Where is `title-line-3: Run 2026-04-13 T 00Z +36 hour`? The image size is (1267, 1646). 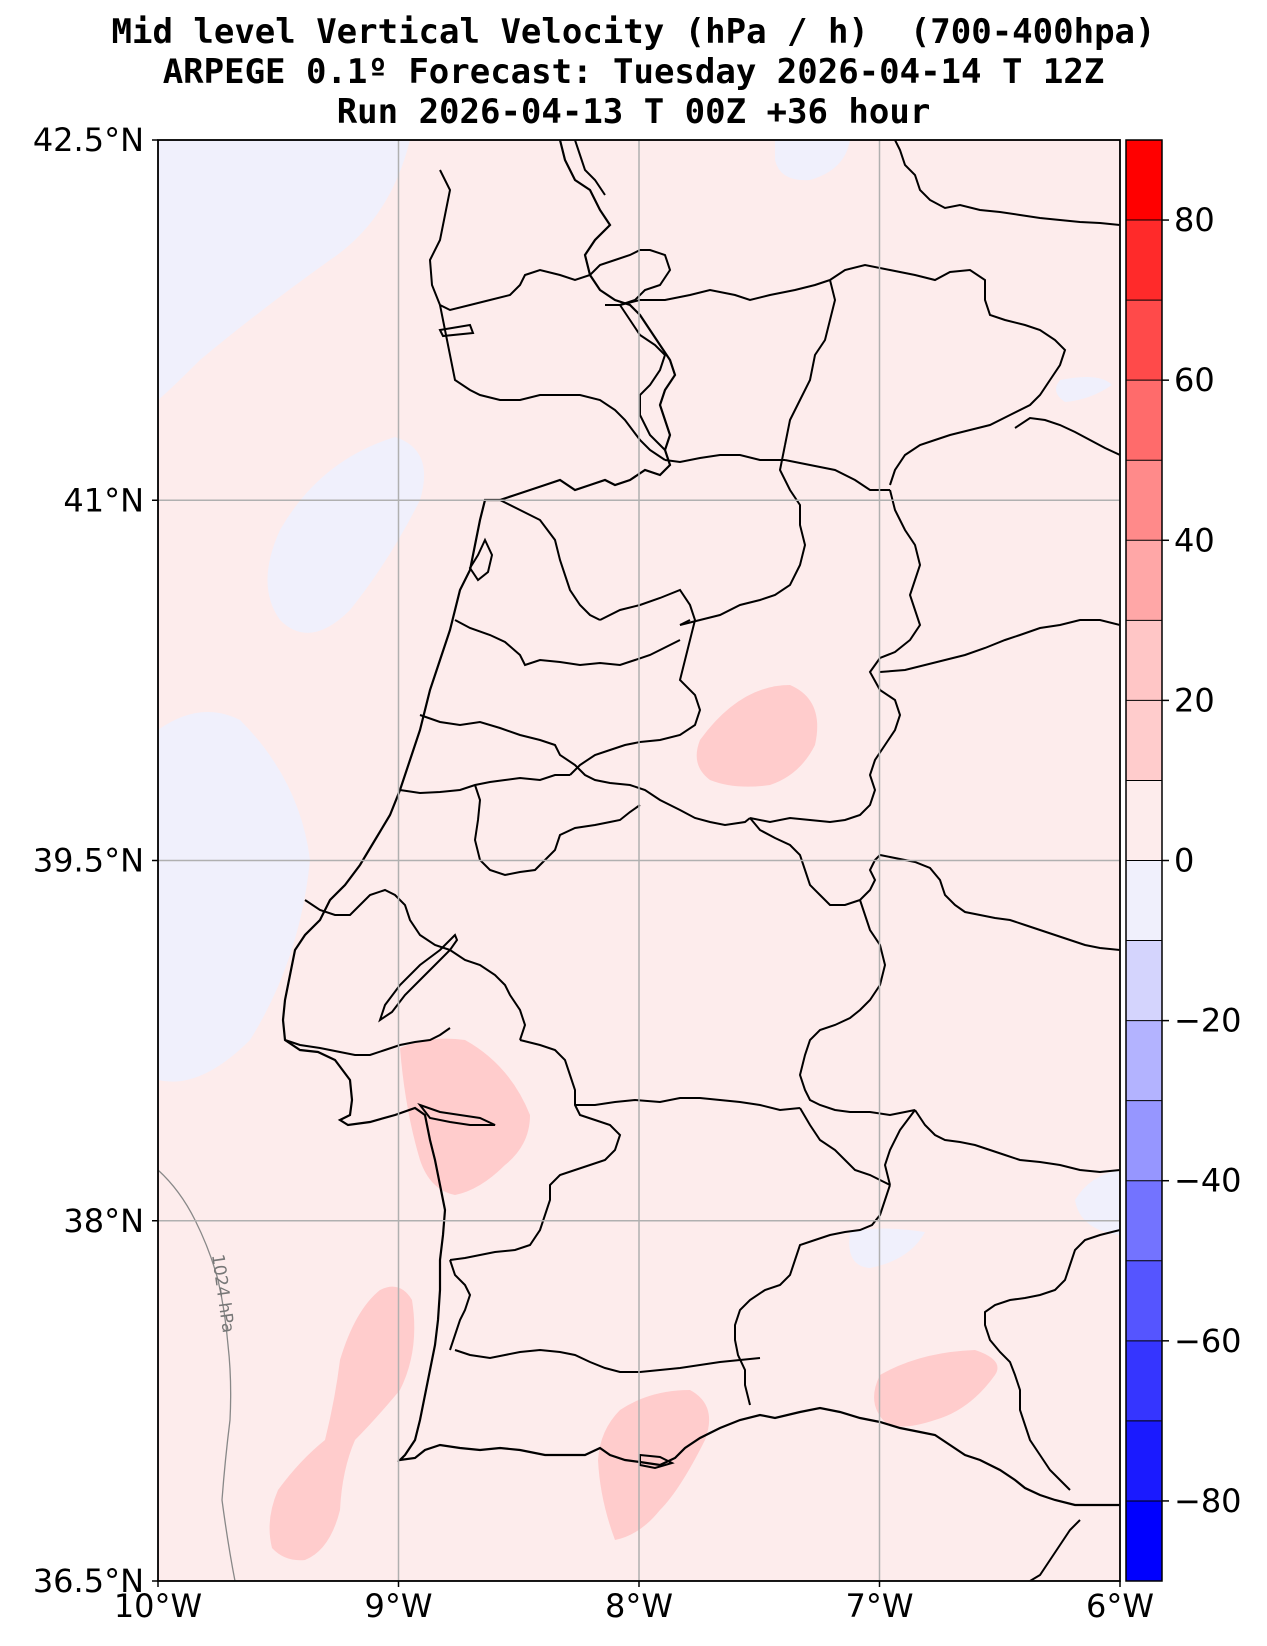
title-line-3: Run 2026-04-13 T 00Z +36 hour is located at coordinates (633, 112).